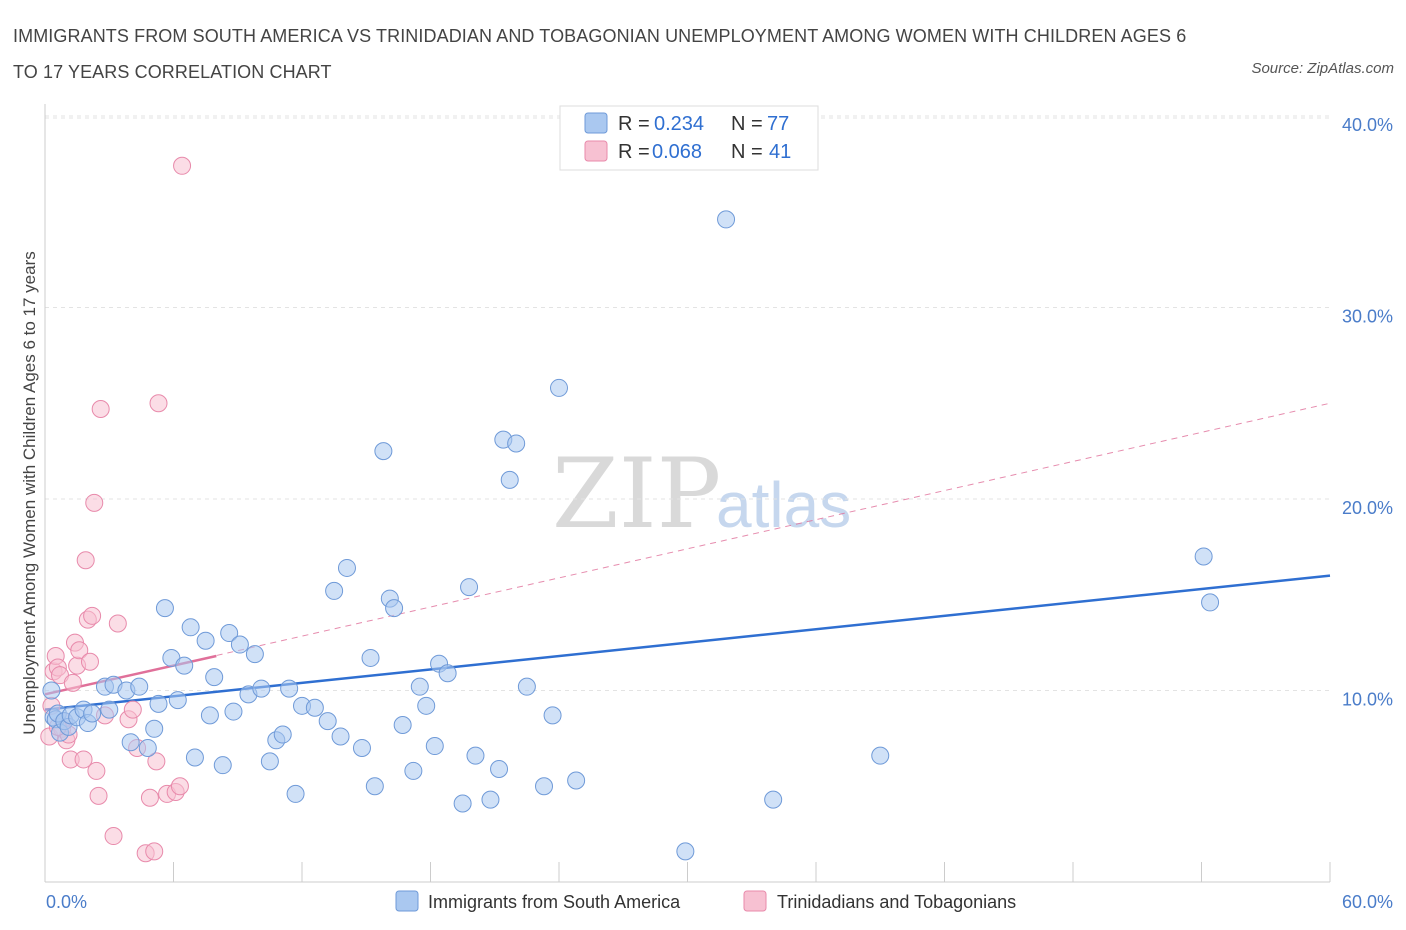  I want to click on series-legend-pink-label: Trinidadians and Tobagonians, so click(896, 902).